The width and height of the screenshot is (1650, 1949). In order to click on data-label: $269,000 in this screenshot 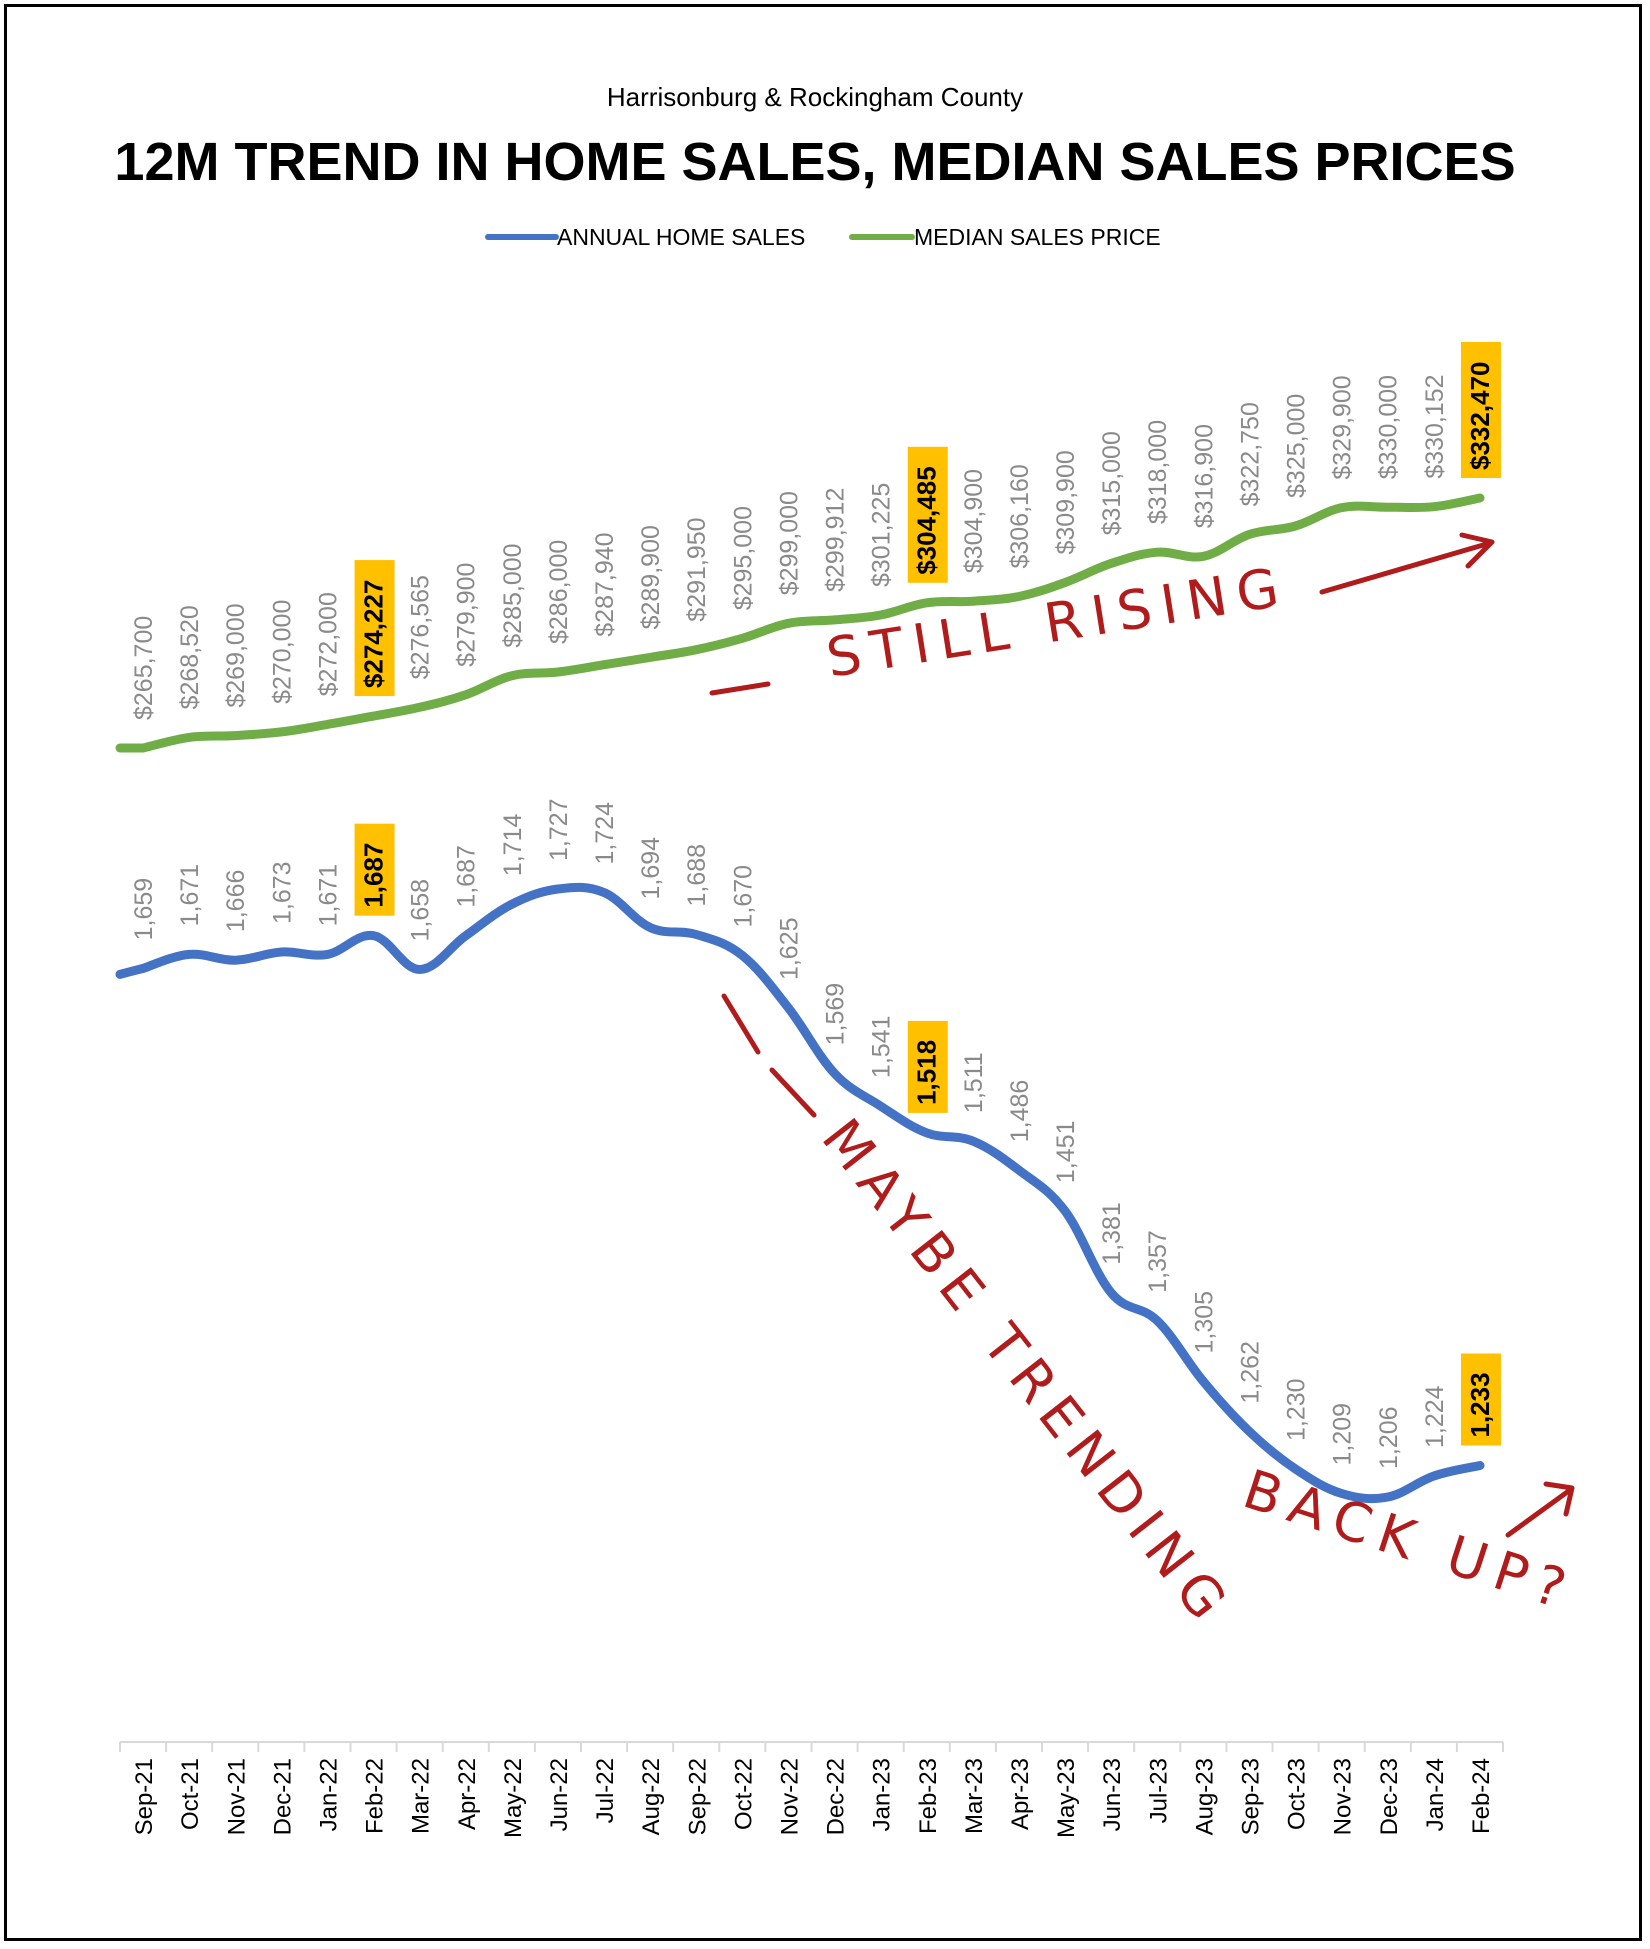, I will do `click(236, 655)`.